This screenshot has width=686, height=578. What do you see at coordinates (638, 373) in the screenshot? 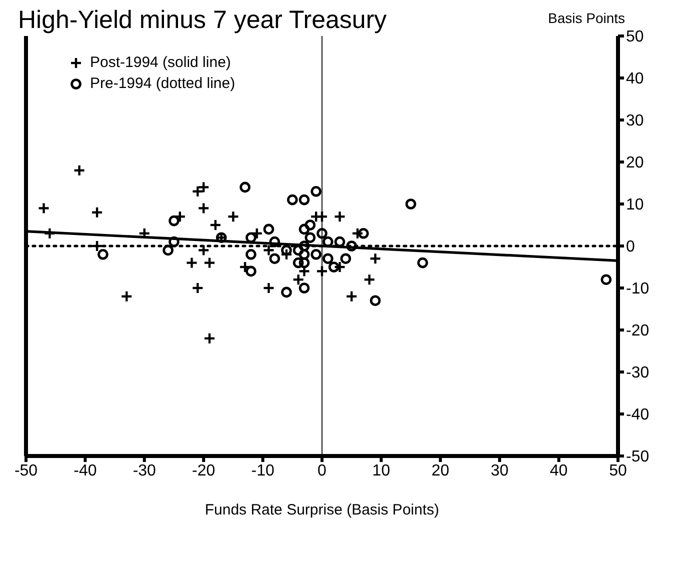
I see `y-tick-label: -30` at bounding box center [638, 373].